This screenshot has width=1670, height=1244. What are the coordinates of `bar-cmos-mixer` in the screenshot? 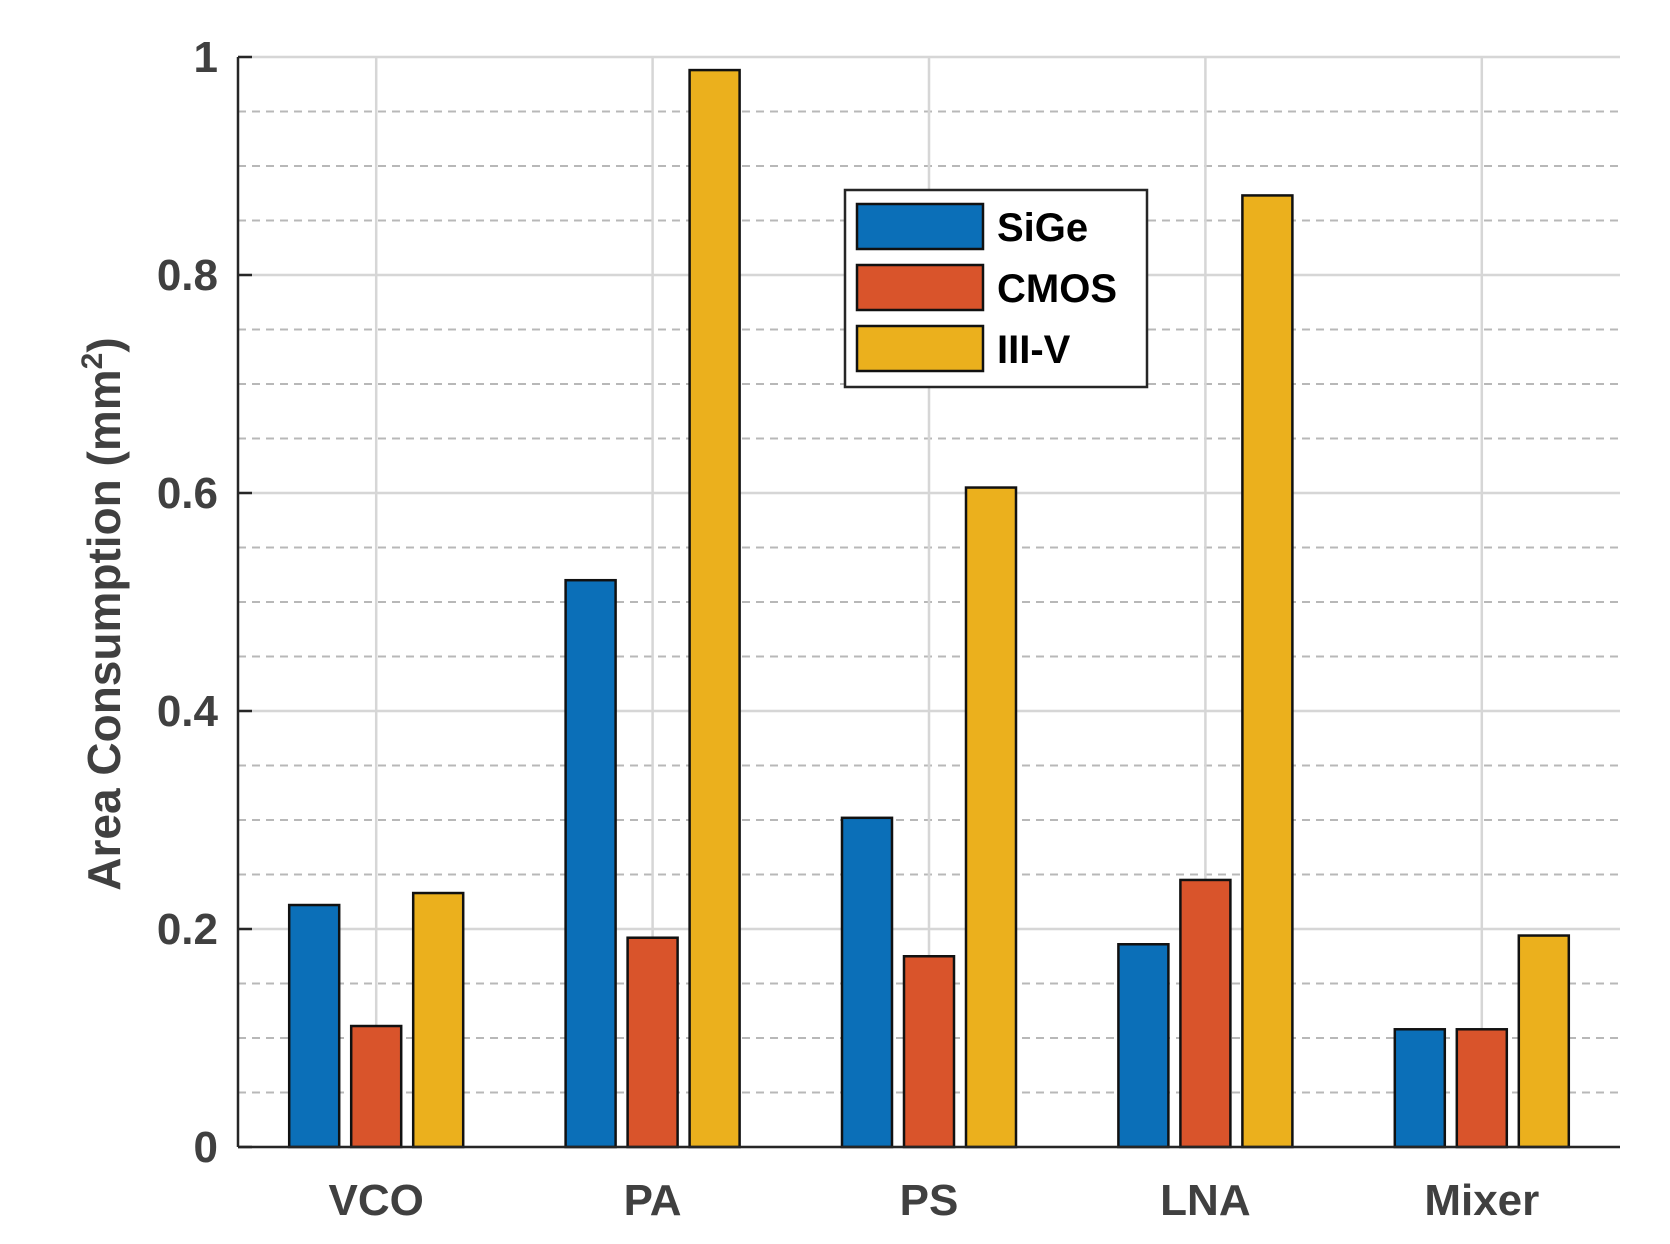 It's located at (1482, 1088).